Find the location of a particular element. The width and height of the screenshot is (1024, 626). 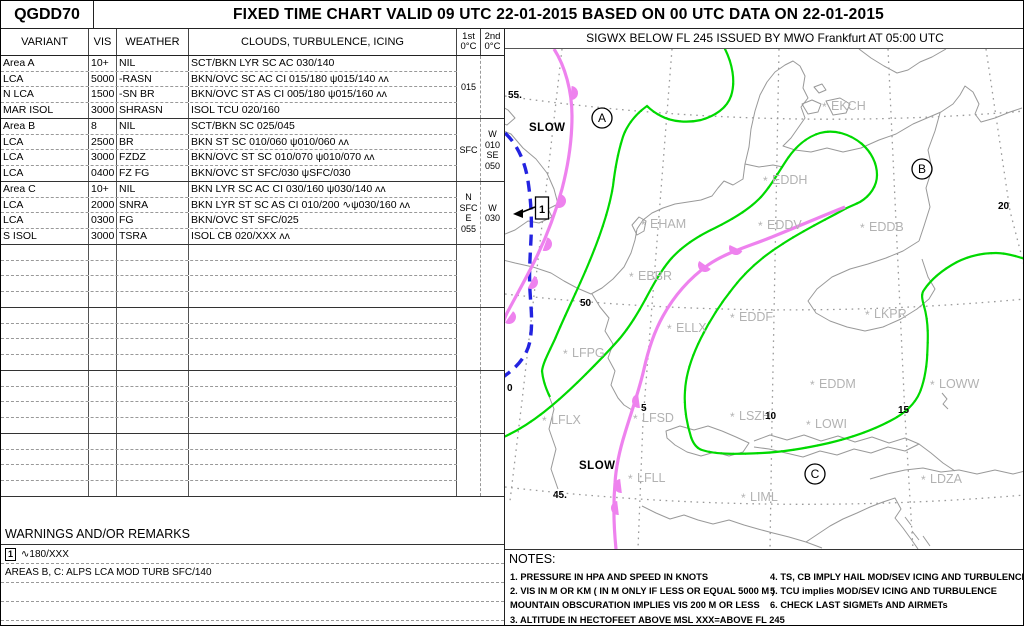

note-line: 1. PRESSURE IN HPA AND SPEED IN KNOTS is located at coordinates (609, 577).